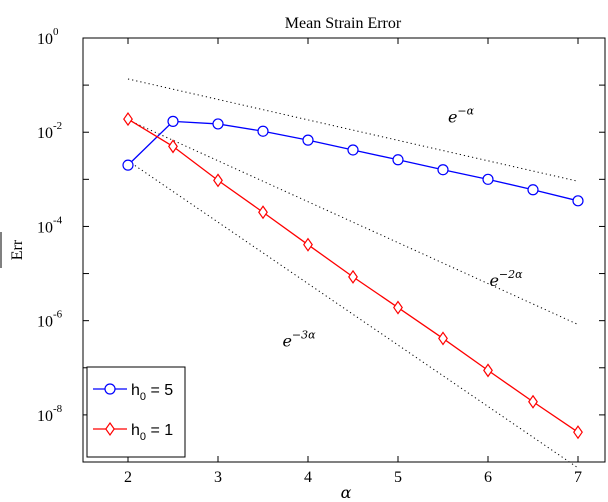 The height and width of the screenshot is (502, 608). I want to click on legend-entry-label: h0 = 1, so click(152, 432).